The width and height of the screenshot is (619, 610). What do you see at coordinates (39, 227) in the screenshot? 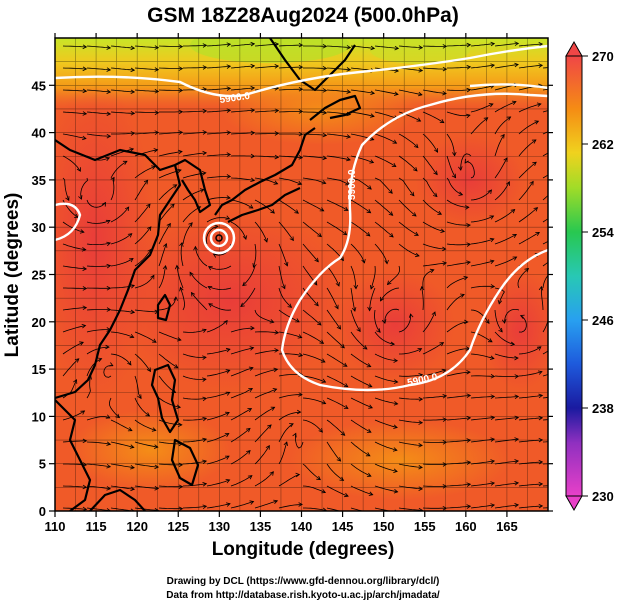
I see `y-tick-label: 30` at bounding box center [39, 227].